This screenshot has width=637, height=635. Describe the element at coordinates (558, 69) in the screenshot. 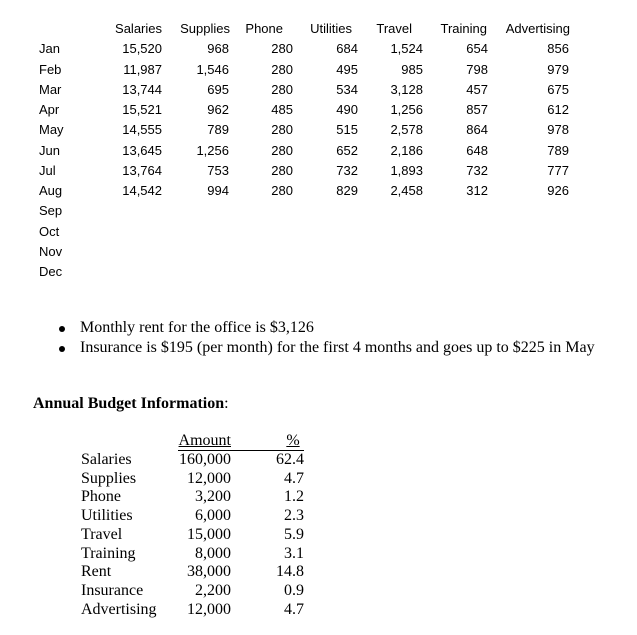

I see `table-cell: 979` at that location.